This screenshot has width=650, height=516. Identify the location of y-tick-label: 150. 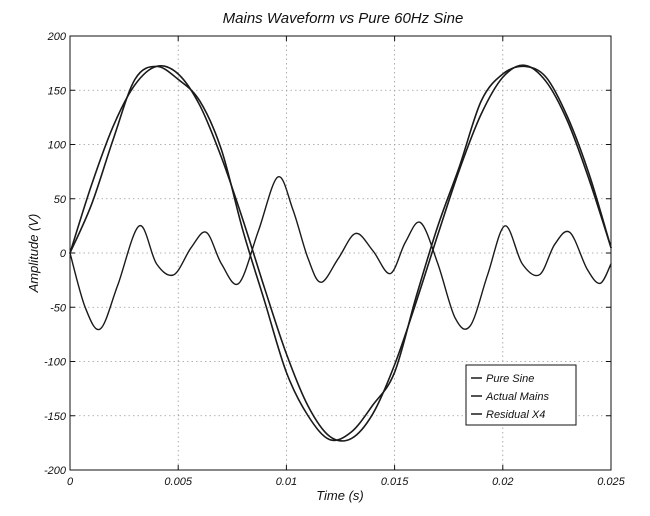
(57, 91).